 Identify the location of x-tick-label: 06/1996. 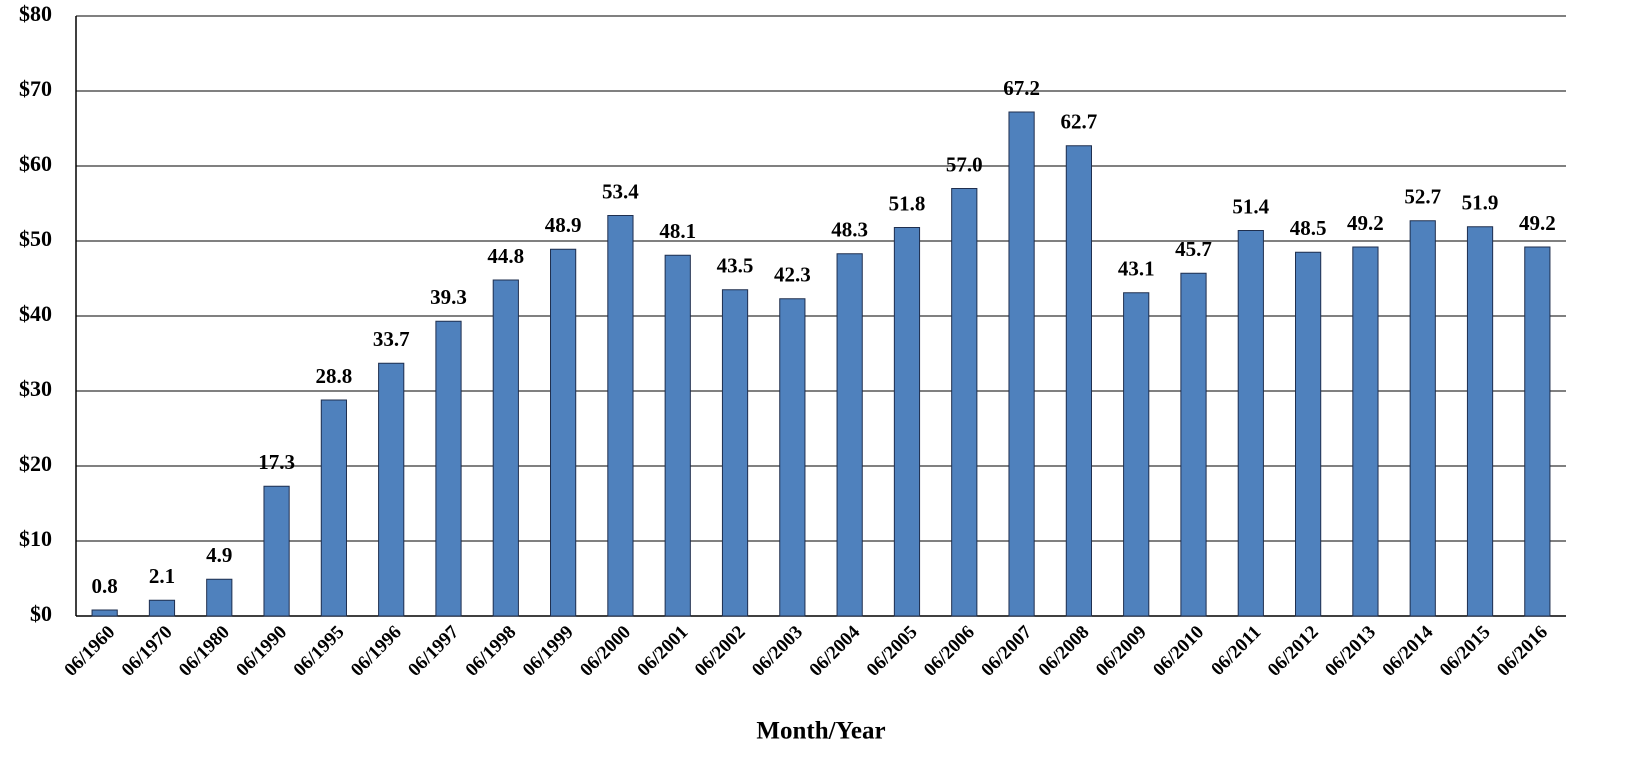
(376, 651).